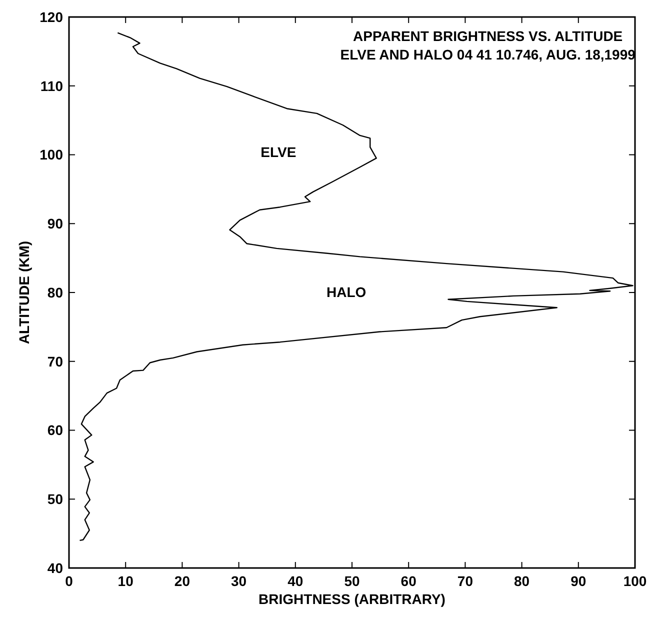 The width and height of the screenshot is (658, 617). I want to click on x-tick-label: 40, so click(296, 581).